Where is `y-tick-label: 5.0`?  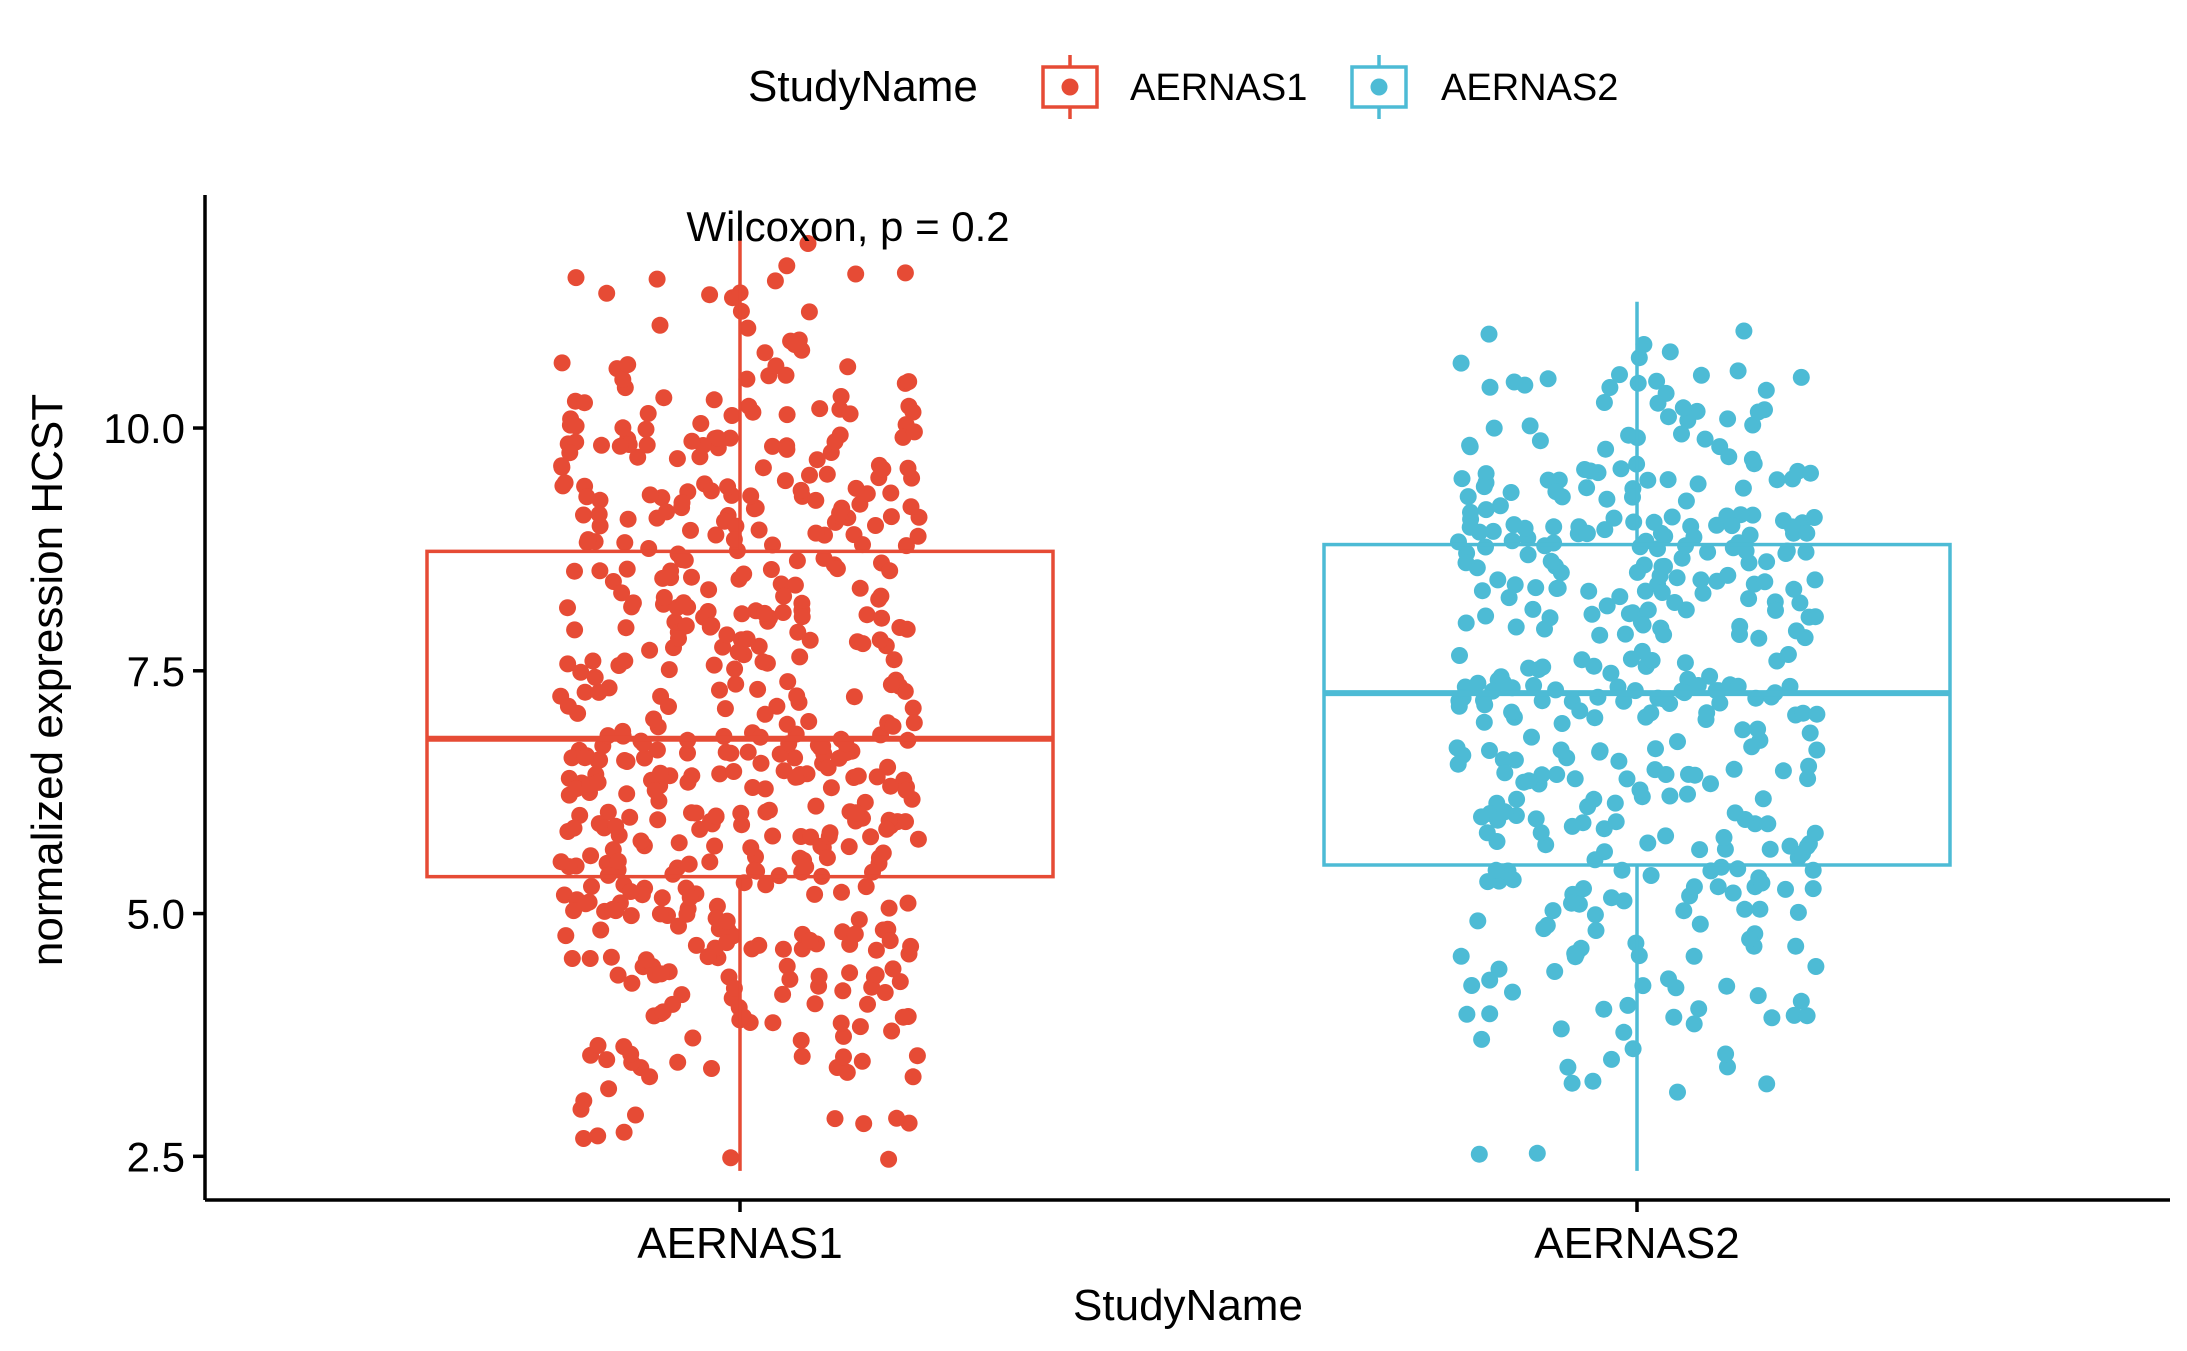 y-tick-label: 5.0 is located at coordinates (156, 914).